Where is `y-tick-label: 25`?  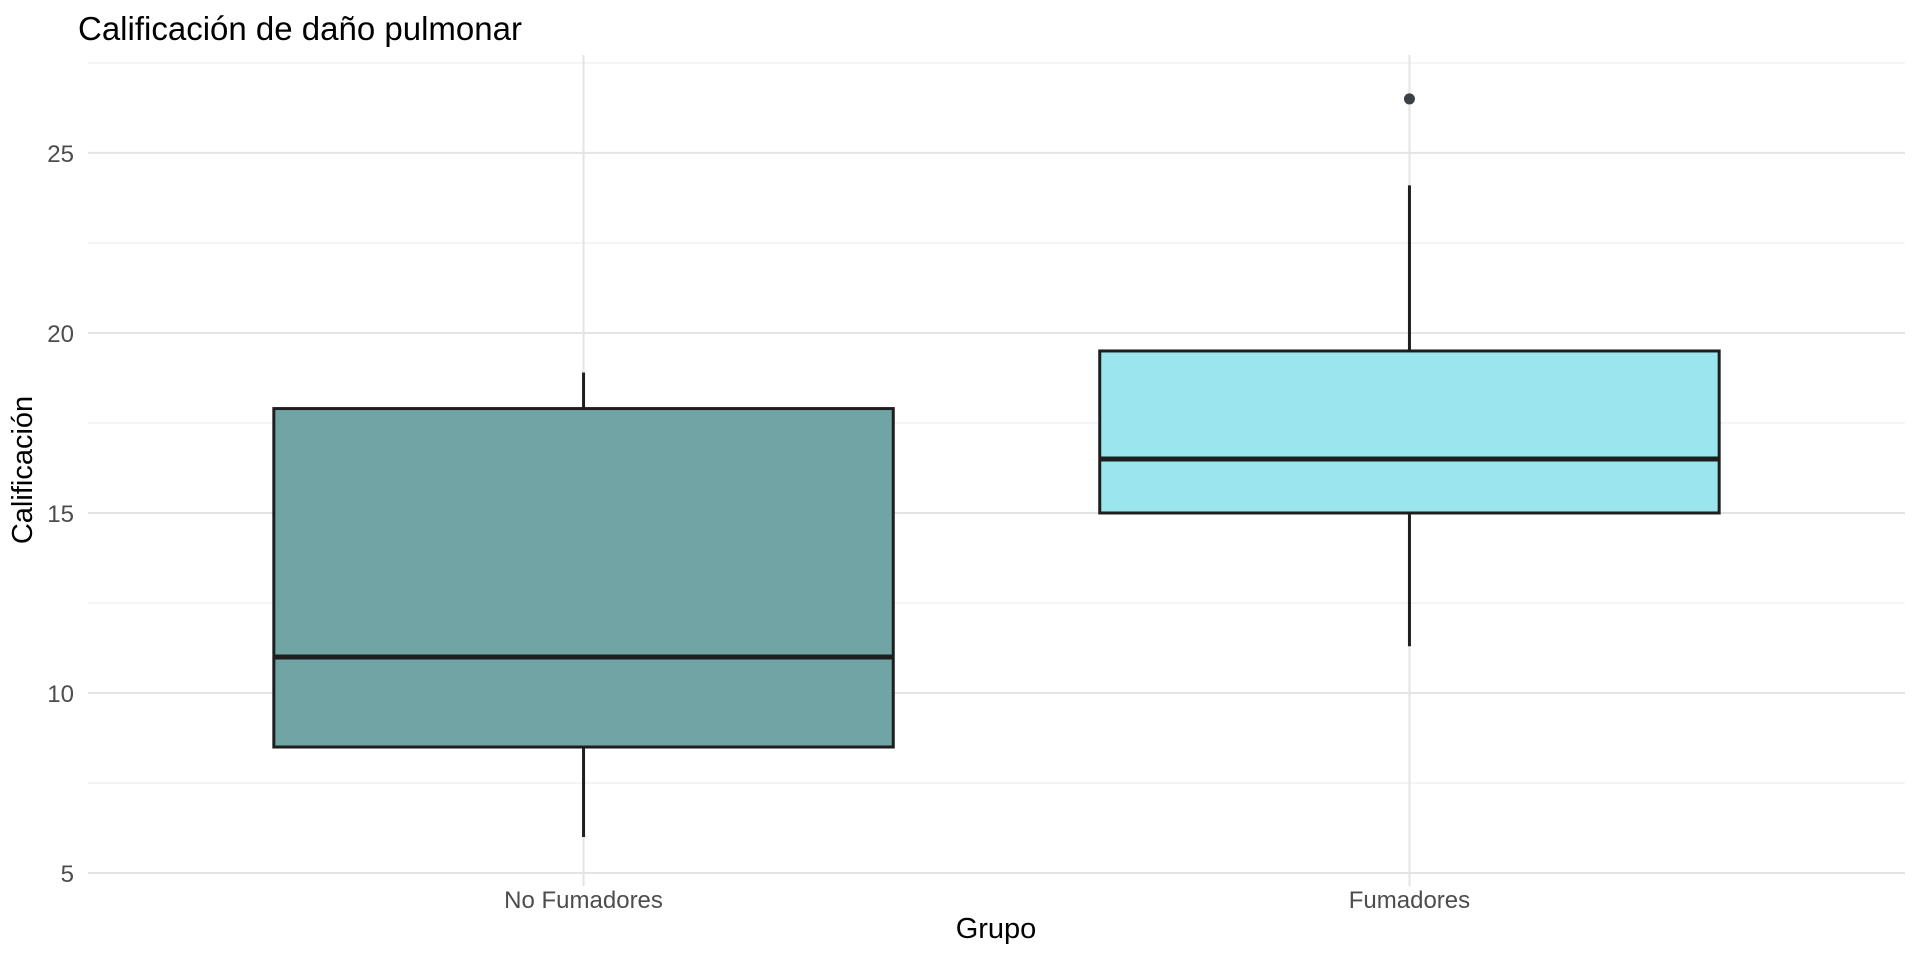
y-tick-label: 25 is located at coordinates (60, 154).